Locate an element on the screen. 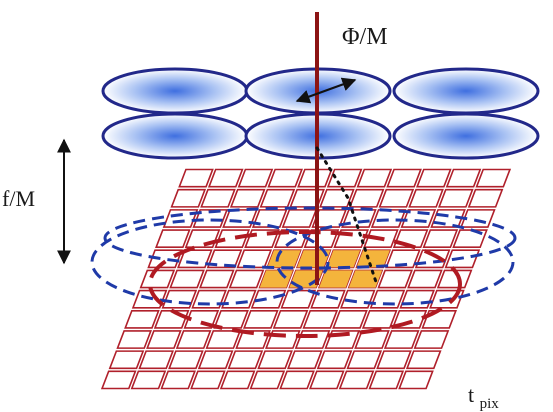 The width and height of the screenshot is (553, 412). red-dashed-ellipse is located at coordinates (305, 284).